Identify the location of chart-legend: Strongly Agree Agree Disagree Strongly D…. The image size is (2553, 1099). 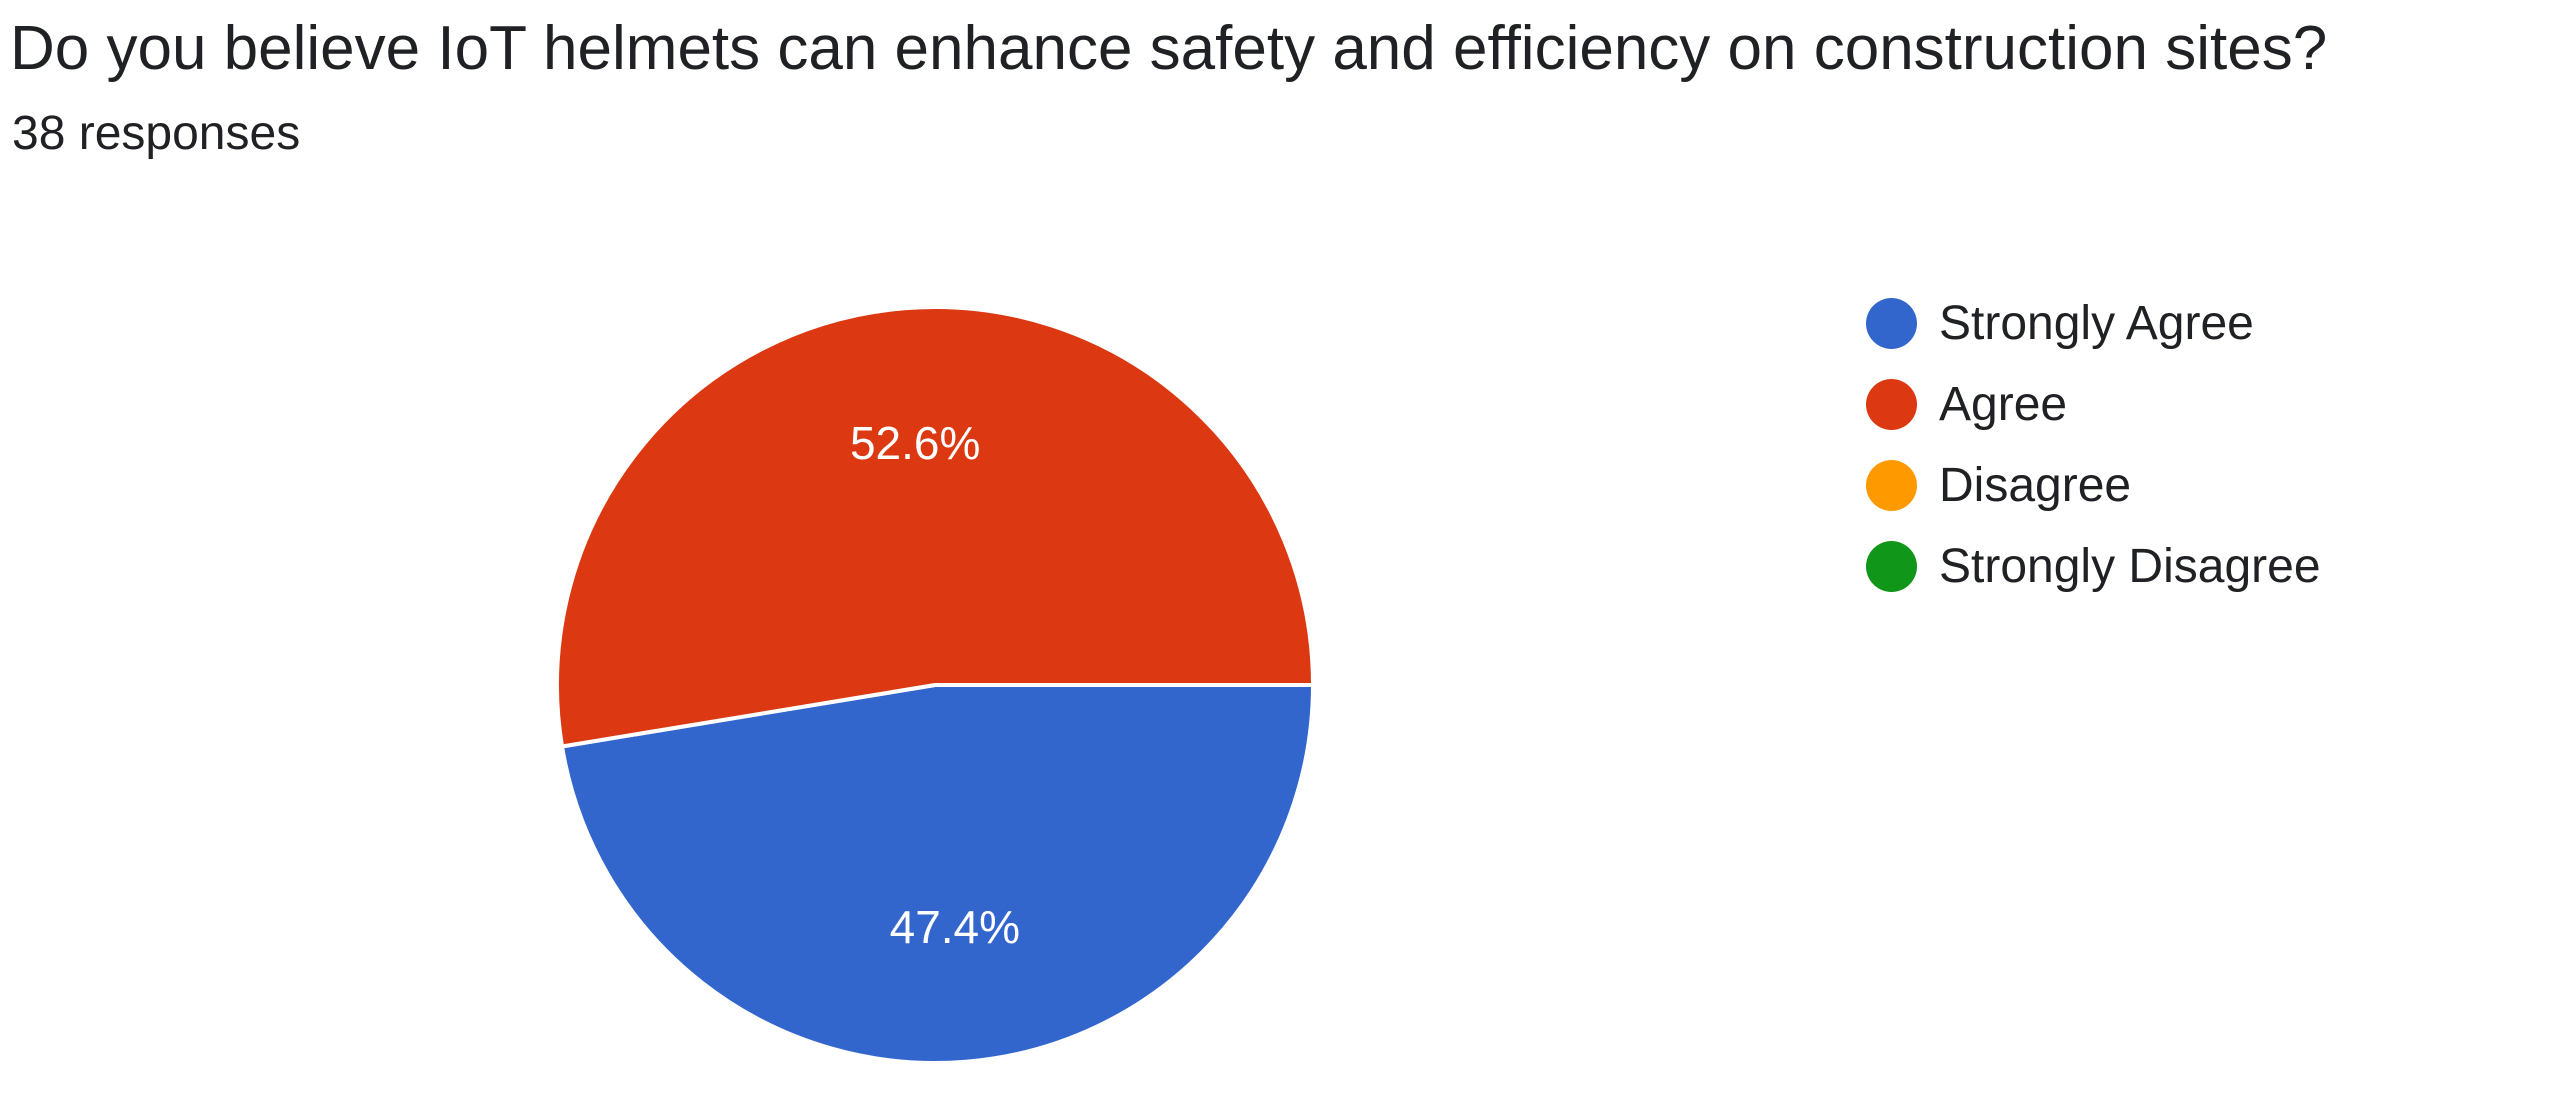
(2093, 445).